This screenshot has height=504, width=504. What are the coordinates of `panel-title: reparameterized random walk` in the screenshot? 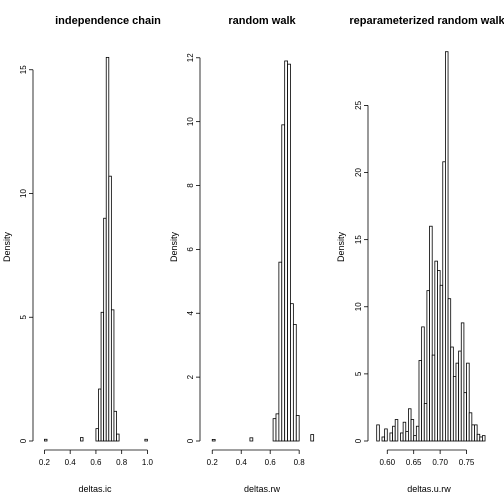 It's located at (426, 21).